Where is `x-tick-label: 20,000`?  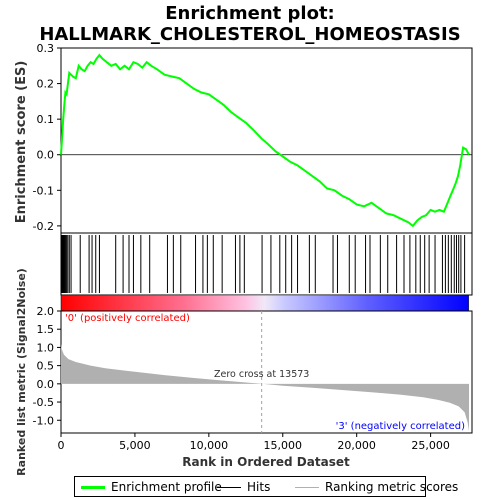 x-tick-label: 20,000 is located at coordinates (356, 445).